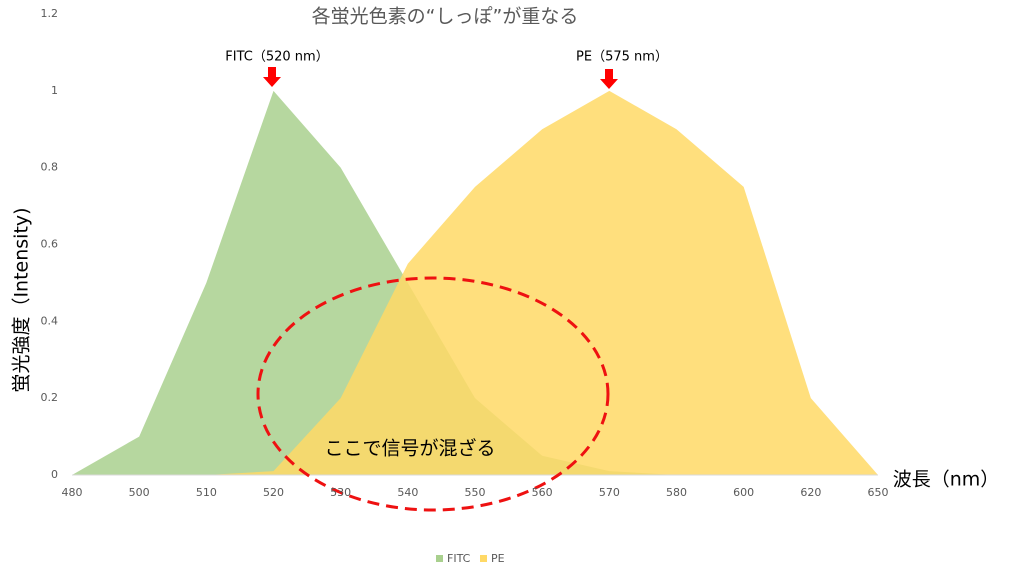  Describe the element at coordinates (139, 492) in the screenshot. I see `x-tick-label: 500` at that location.